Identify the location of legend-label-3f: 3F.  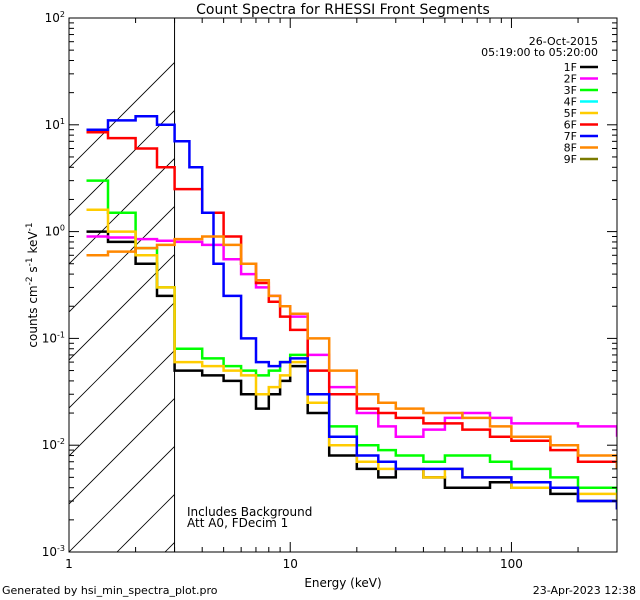
(570, 90).